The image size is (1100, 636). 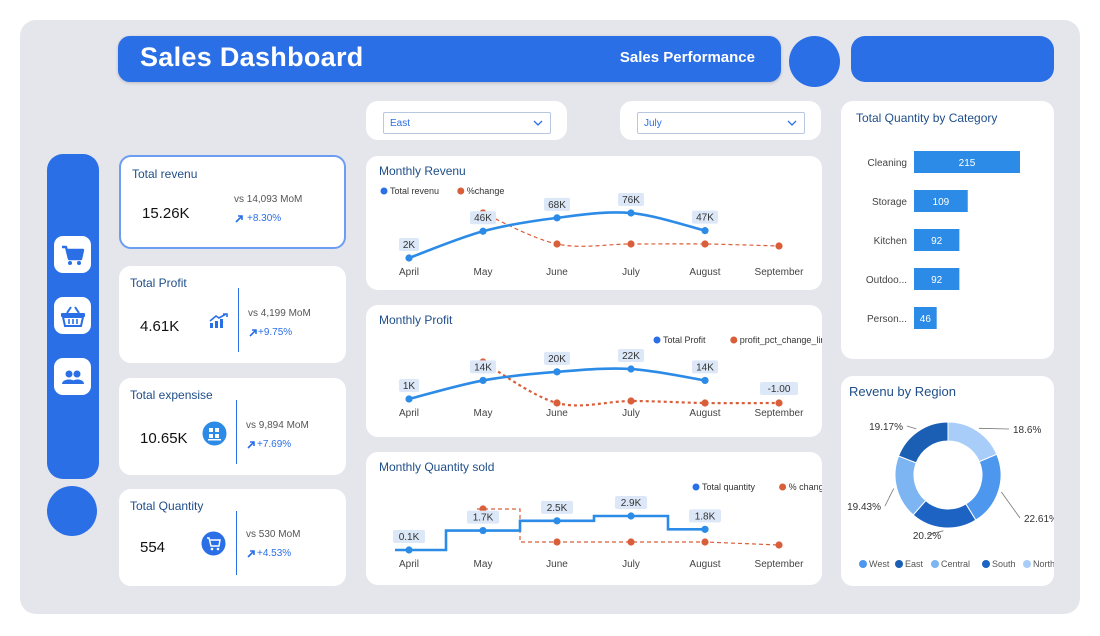 What do you see at coordinates (416, 320) in the screenshot?
I see `chart-title: Monthly Profit` at bounding box center [416, 320].